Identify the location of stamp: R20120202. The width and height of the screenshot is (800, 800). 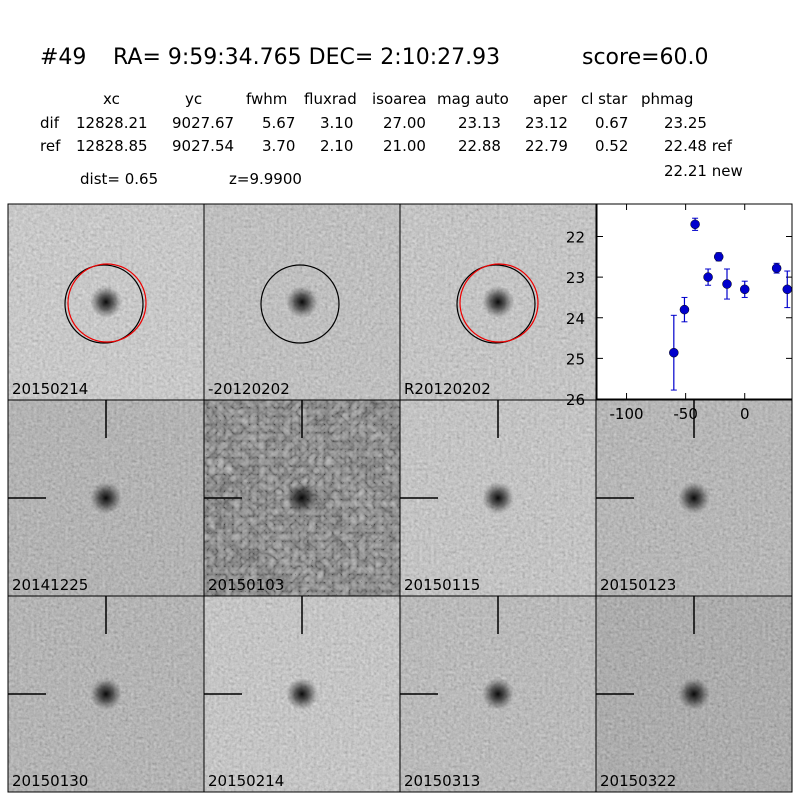
(498, 302).